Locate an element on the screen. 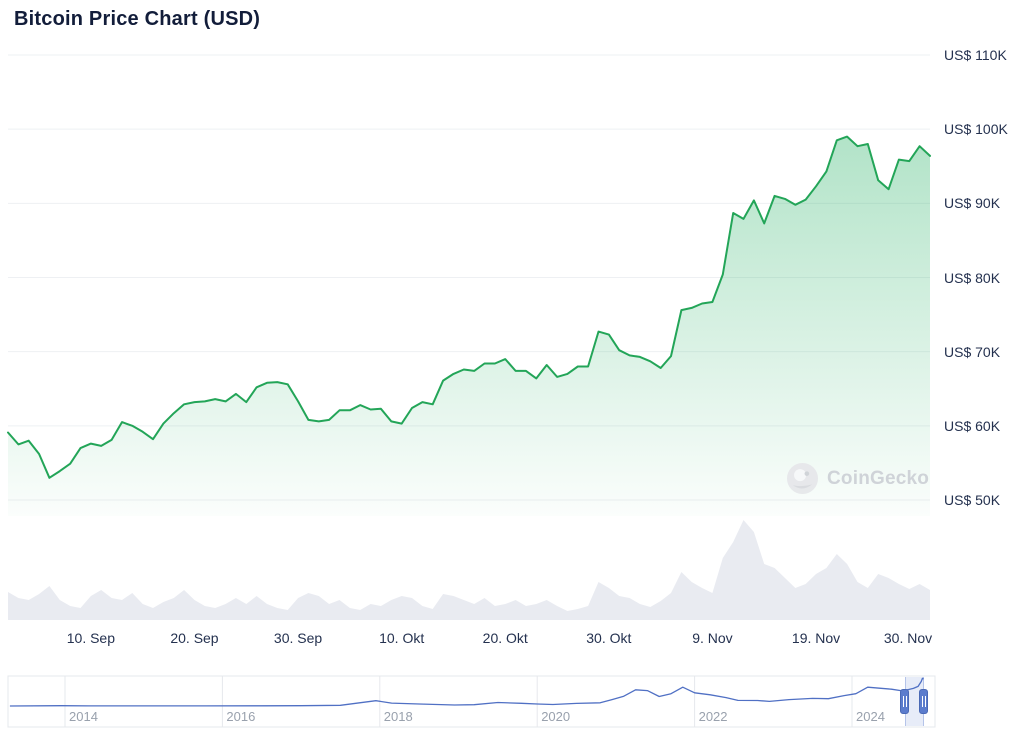 This screenshot has height=747, width=1024. x-axis-label: 30. Nov is located at coordinates (908, 638).